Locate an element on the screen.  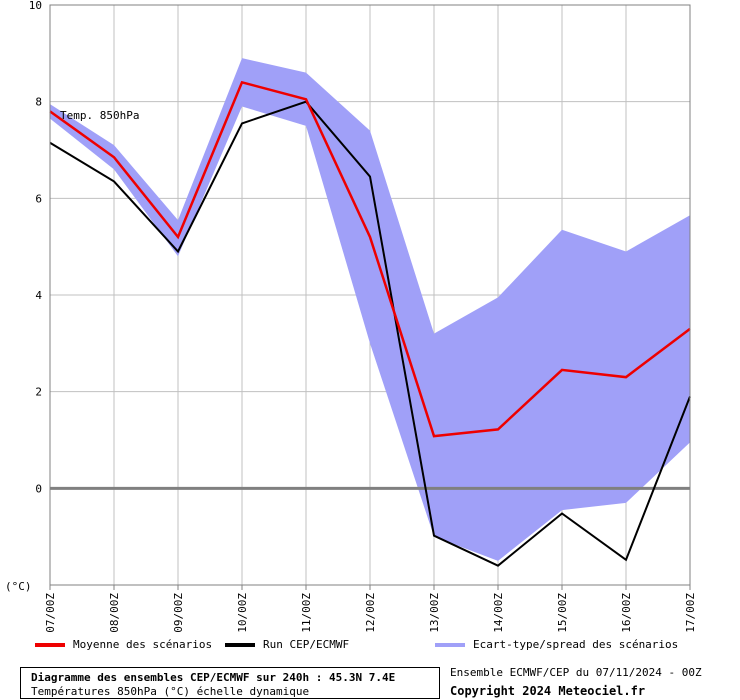
legend-spread-label: Ecart-type/spread des scénarios is located at coordinates (576, 644).